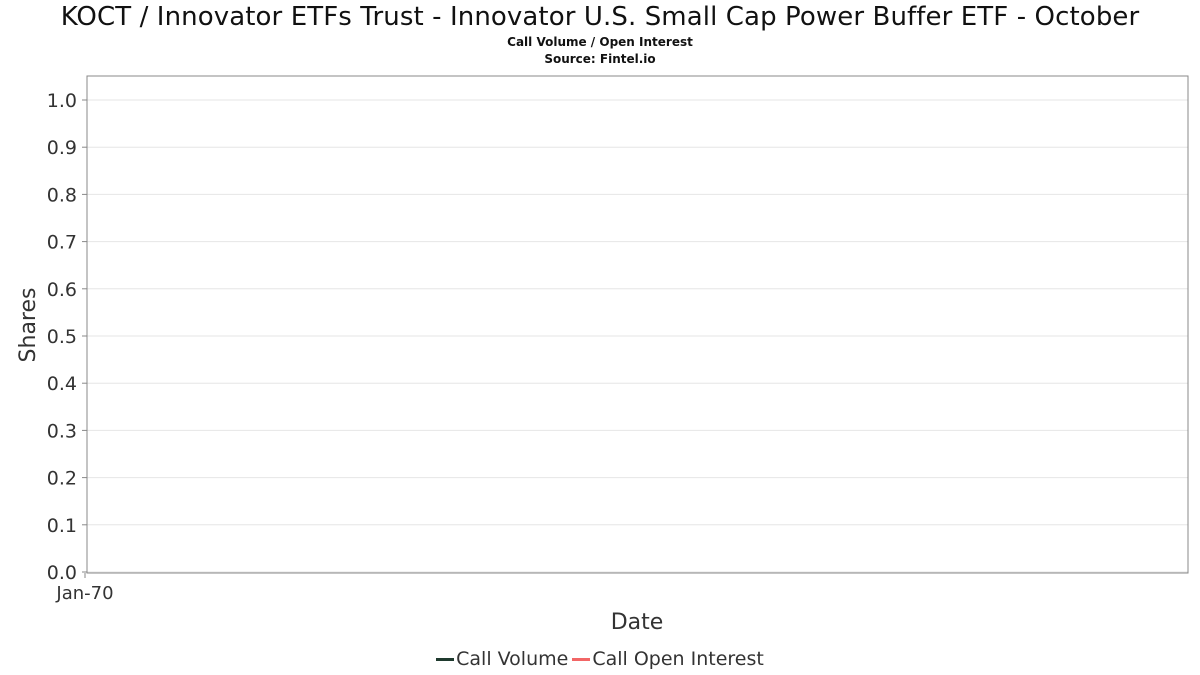 This screenshot has height=675, width=1200. I want to click on legend-item-call-volume: Call Volume, so click(502, 659).